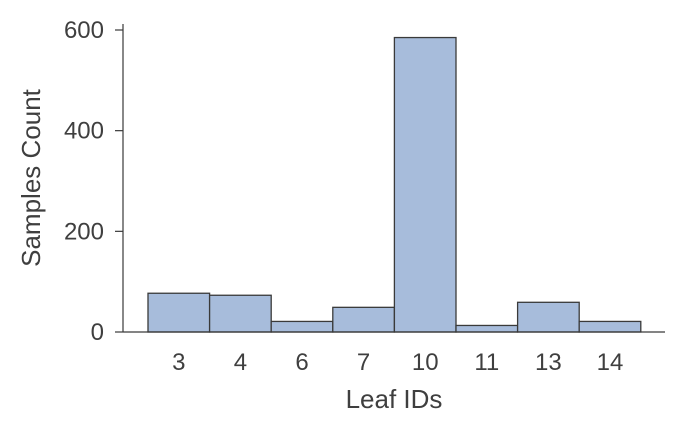  Describe the element at coordinates (486, 362) in the screenshot. I see `x-tick-label: 11` at that location.